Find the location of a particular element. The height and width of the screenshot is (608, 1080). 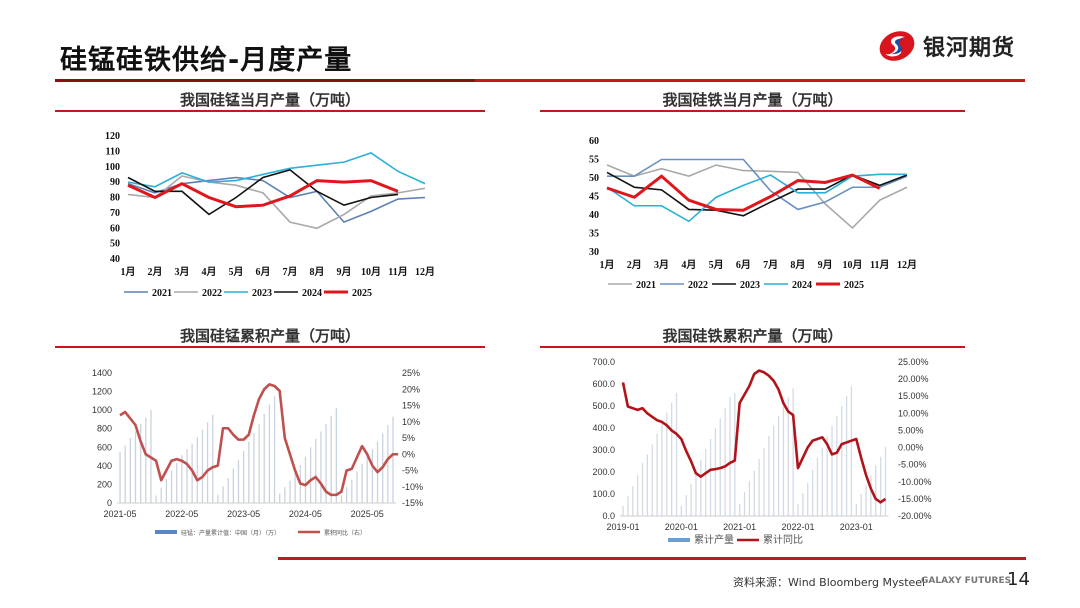

y-tick-label: 100 is located at coordinates (112, 167).